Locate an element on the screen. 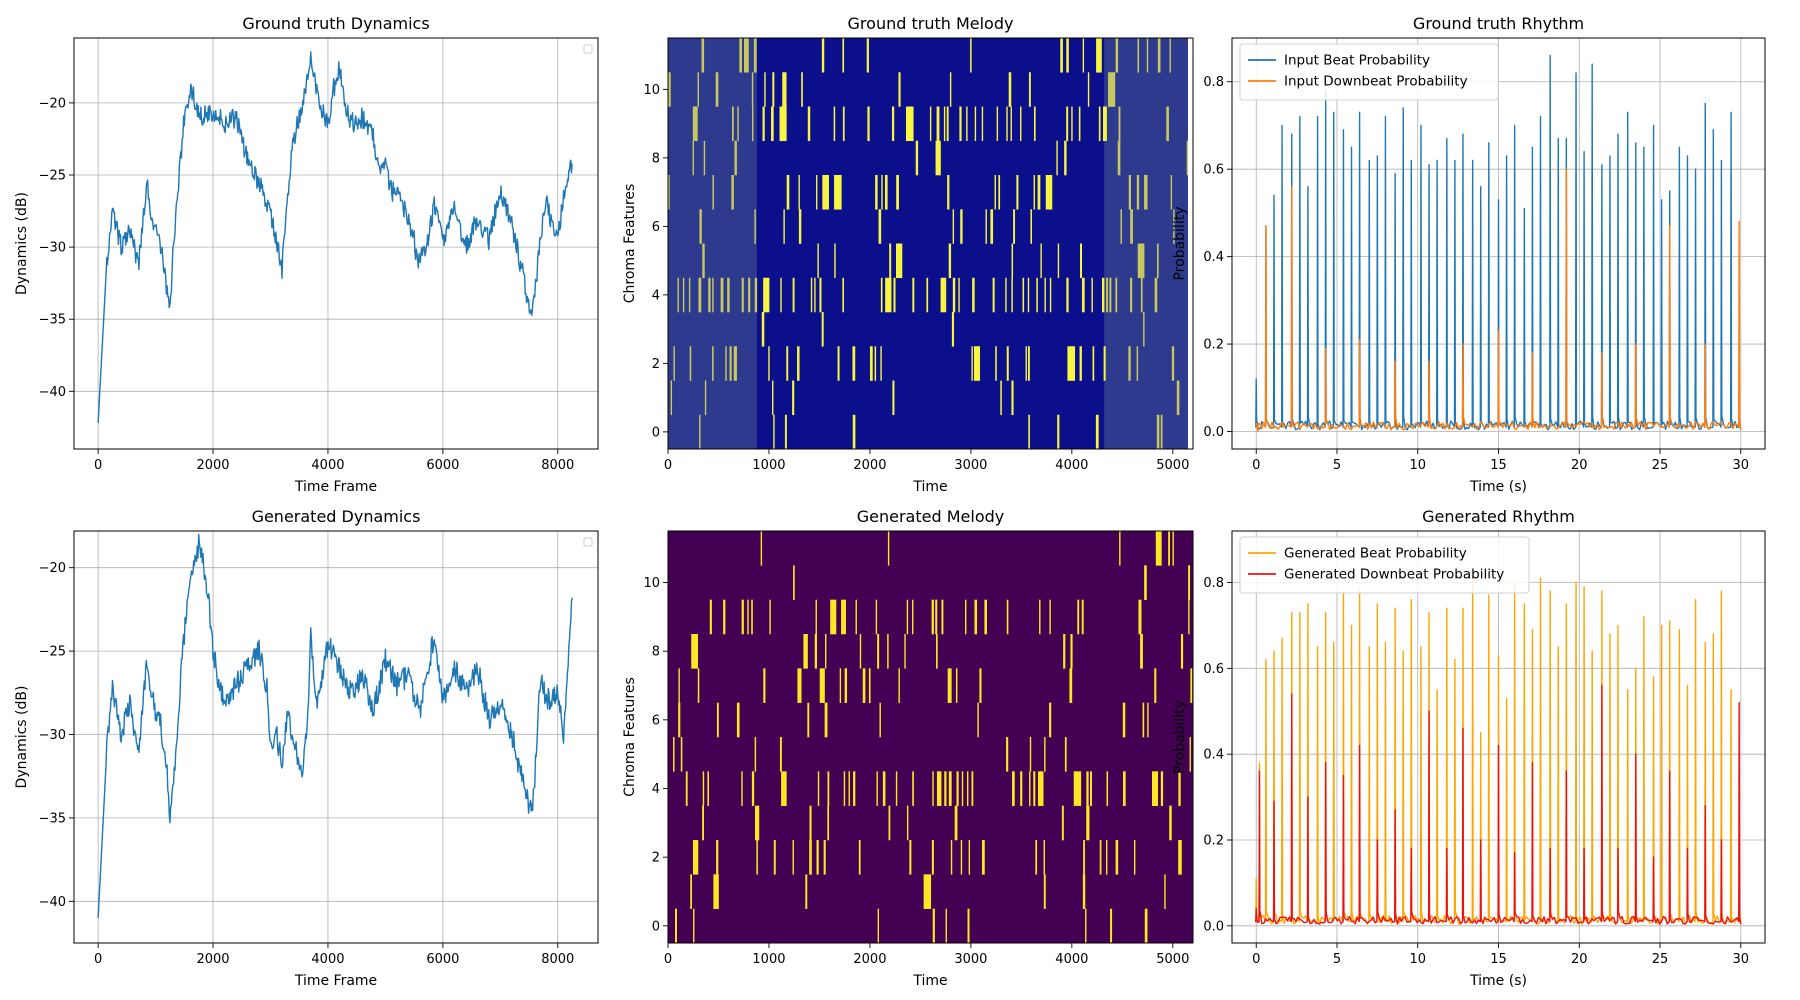  x-tick-label-2: 4000 is located at coordinates (327, 465).